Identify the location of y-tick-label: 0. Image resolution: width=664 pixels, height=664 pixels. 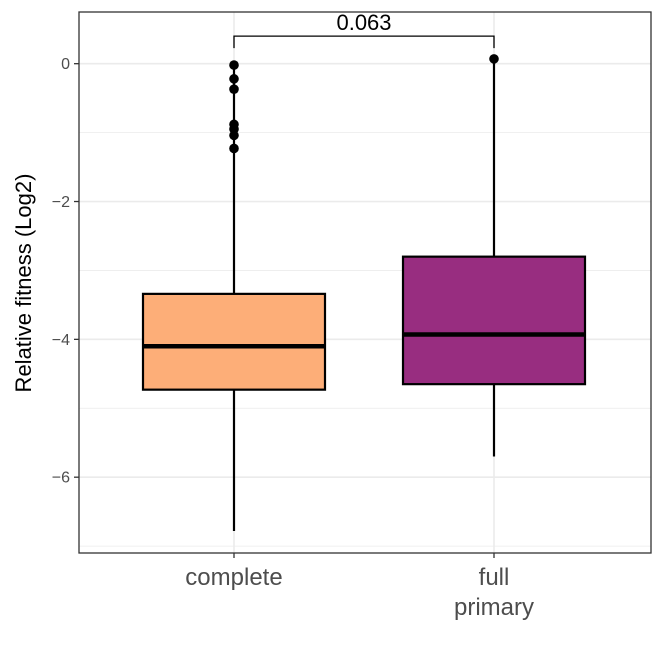
(65, 64).